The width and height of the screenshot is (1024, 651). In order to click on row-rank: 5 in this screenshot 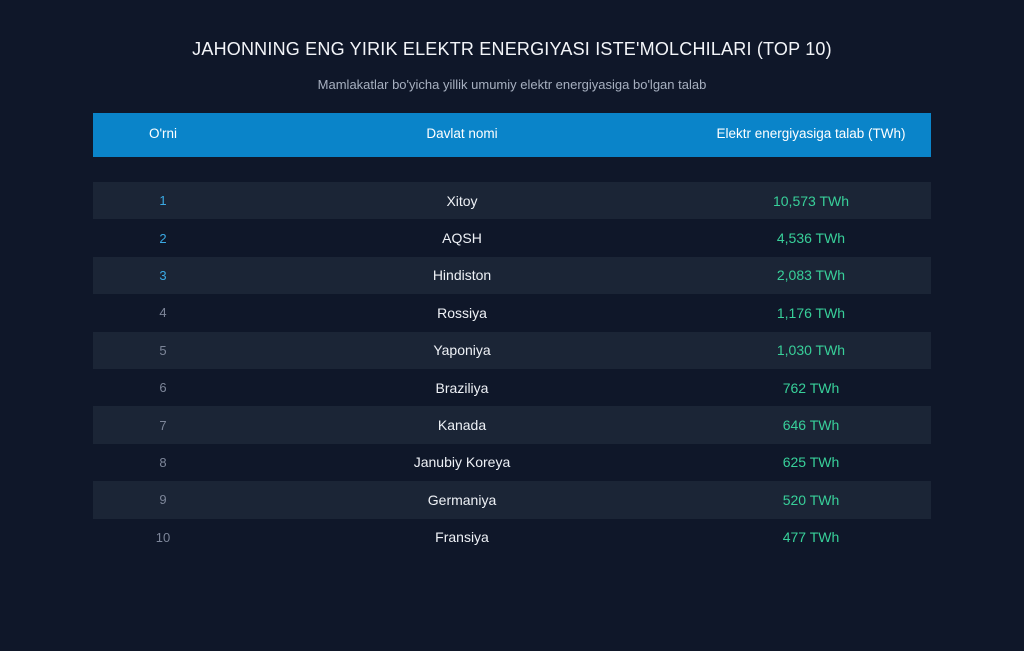, I will do `click(163, 350)`.